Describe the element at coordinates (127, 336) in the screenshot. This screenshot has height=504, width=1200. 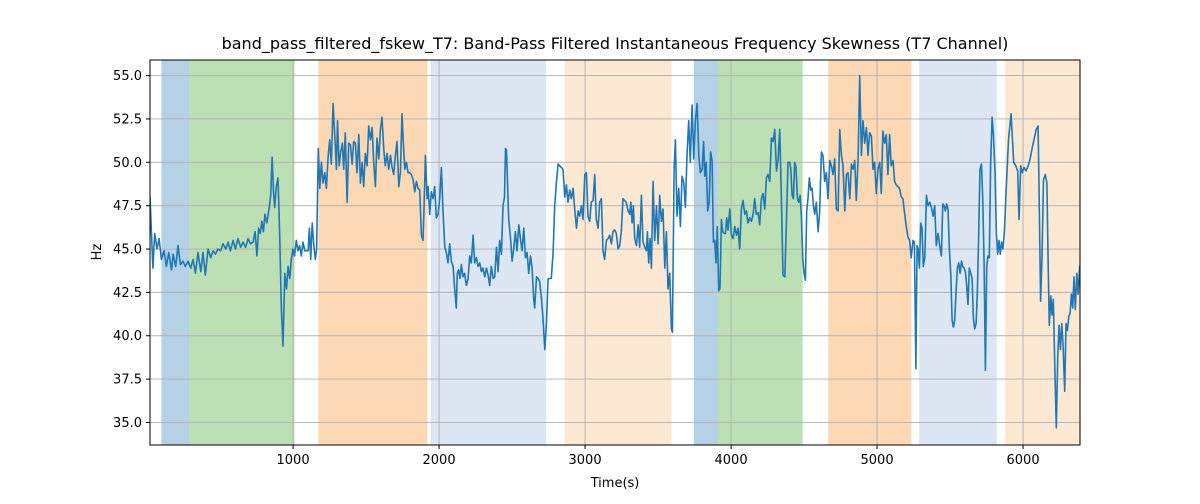
I see `y-tick-label: 40.0` at that location.